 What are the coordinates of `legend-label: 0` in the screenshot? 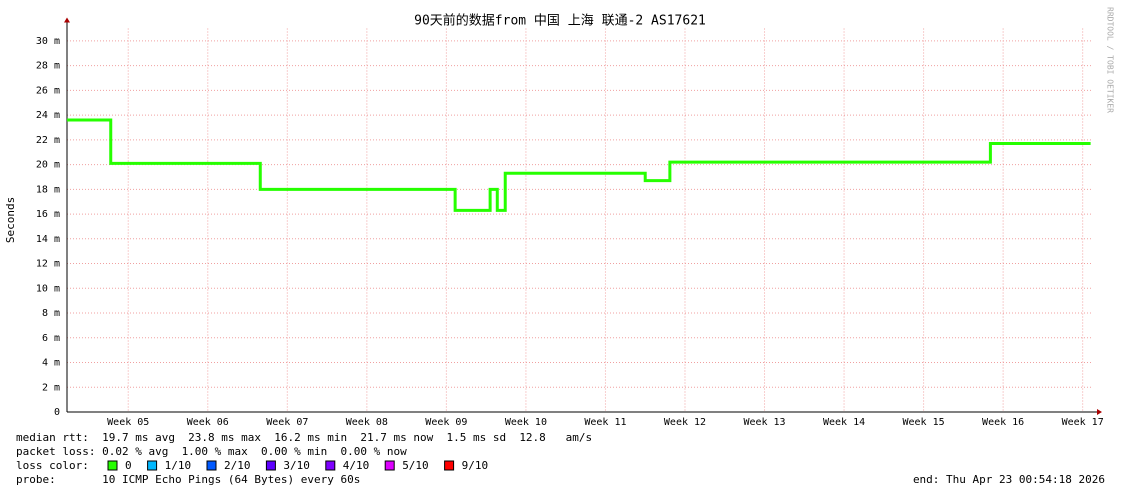 It's located at (128, 465).